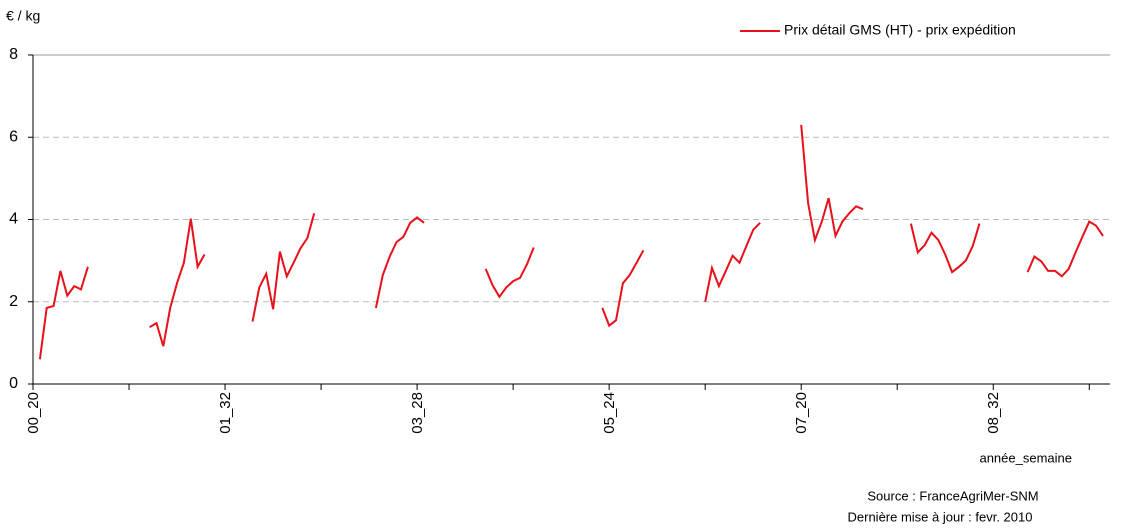 The height and width of the screenshot is (531, 1125). Describe the element at coordinates (33, 413) in the screenshot. I see `x-tick-label: 00_20` at that location.